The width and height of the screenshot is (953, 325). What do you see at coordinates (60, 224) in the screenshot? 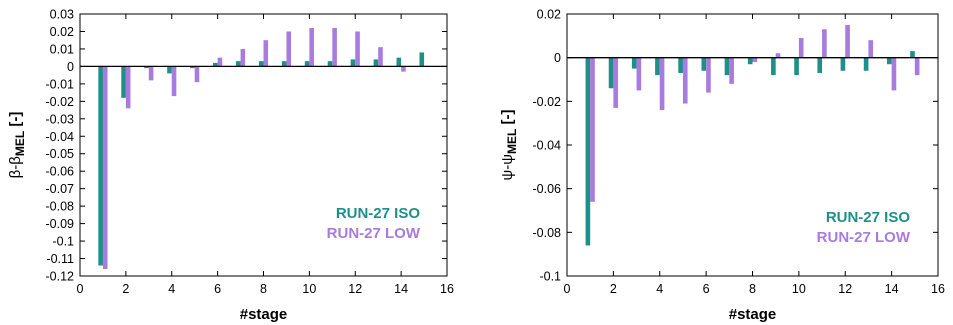
I see `y-tick-label: -0.09` at bounding box center [60, 224].